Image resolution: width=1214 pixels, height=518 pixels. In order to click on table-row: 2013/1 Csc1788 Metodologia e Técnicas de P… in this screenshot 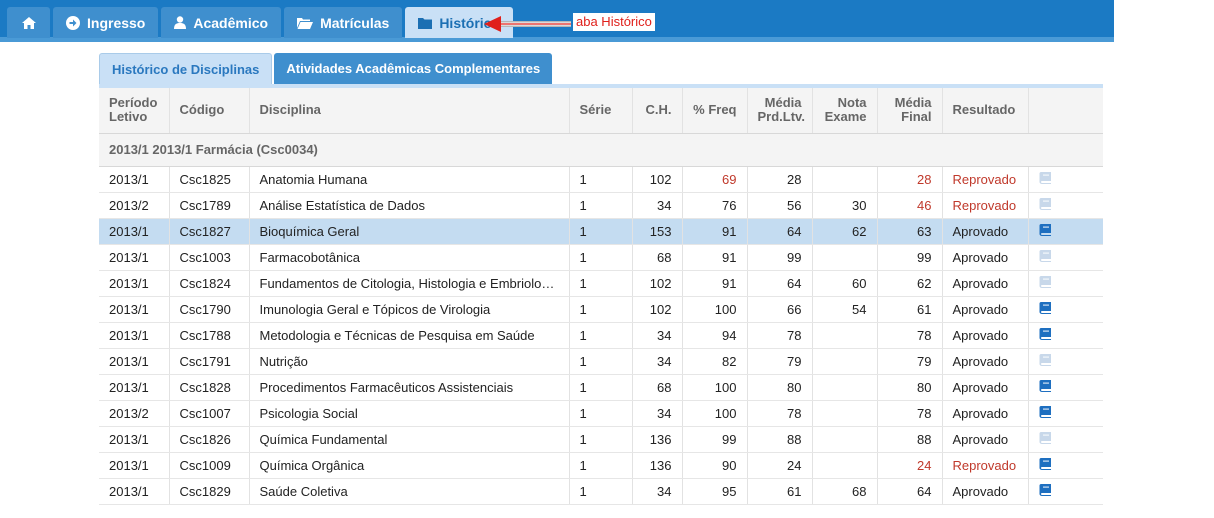, I will do `click(601, 335)`.